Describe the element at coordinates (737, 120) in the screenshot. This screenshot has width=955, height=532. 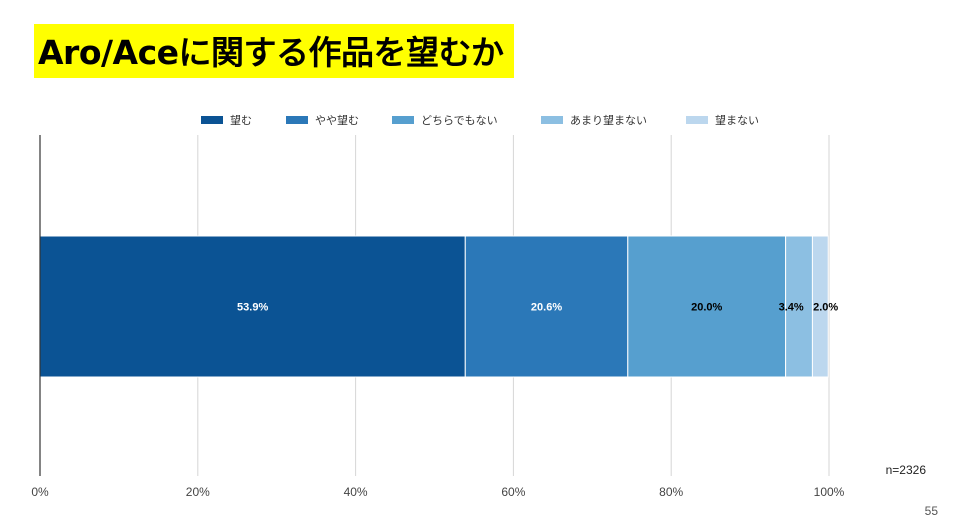
I see `legend-label: 望まない` at that location.